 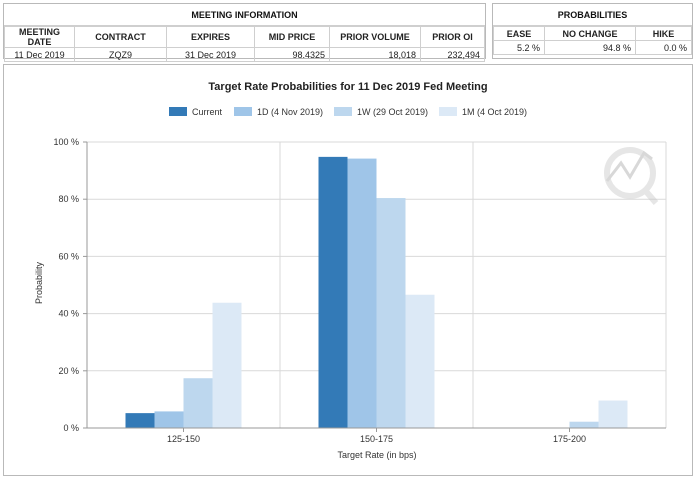 I want to click on column-header-ease: EASE, so click(x=519, y=33).